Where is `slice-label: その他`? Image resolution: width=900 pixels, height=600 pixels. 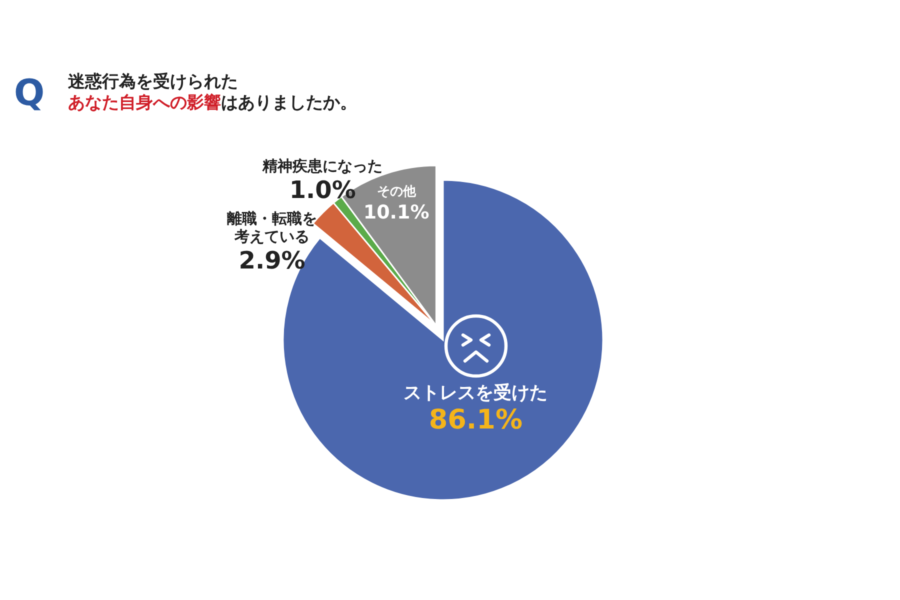
slice-label: その他 is located at coordinates (396, 192).